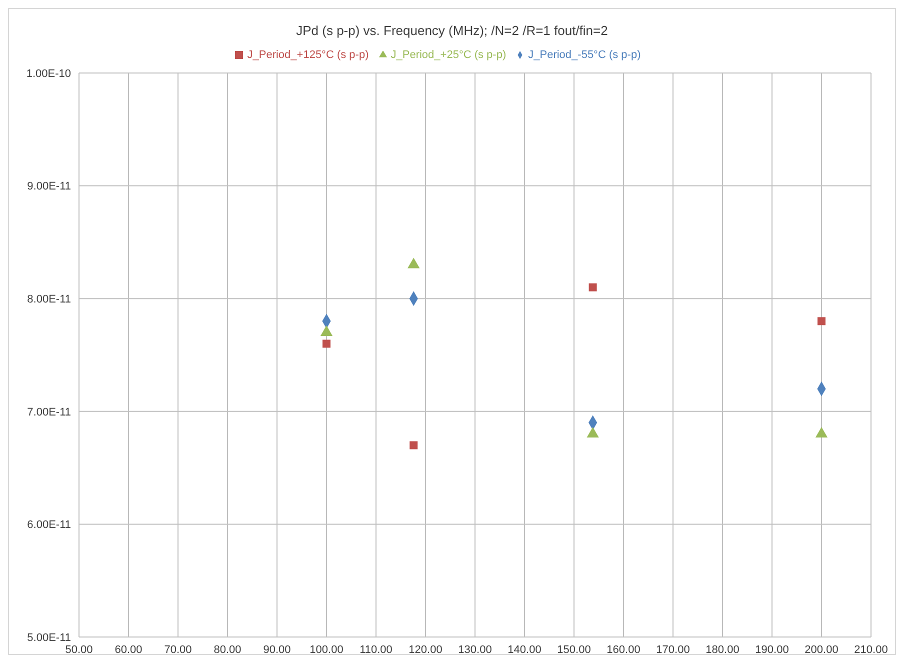  I want to click on x-tick-label: 60.00, so click(128, 650).